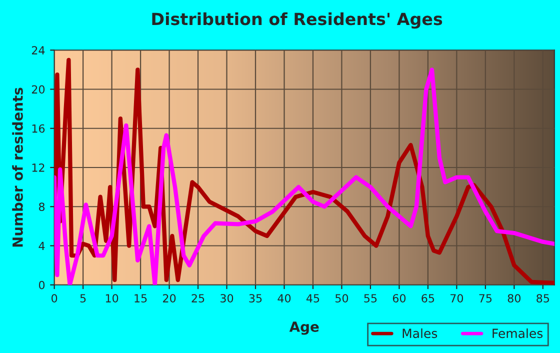 The height and width of the screenshot is (353, 560). I want to click on x-tick-label: 5, so click(83, 298).